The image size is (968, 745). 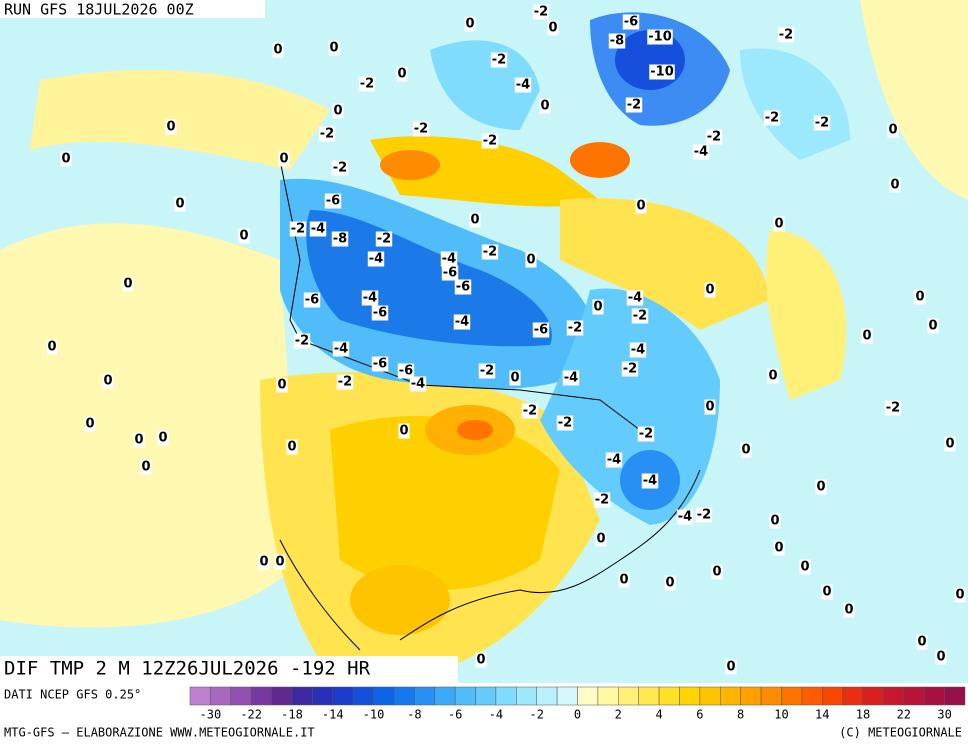 I want to click on colorbar-tick-label: -8, so click(x=414, y=715).